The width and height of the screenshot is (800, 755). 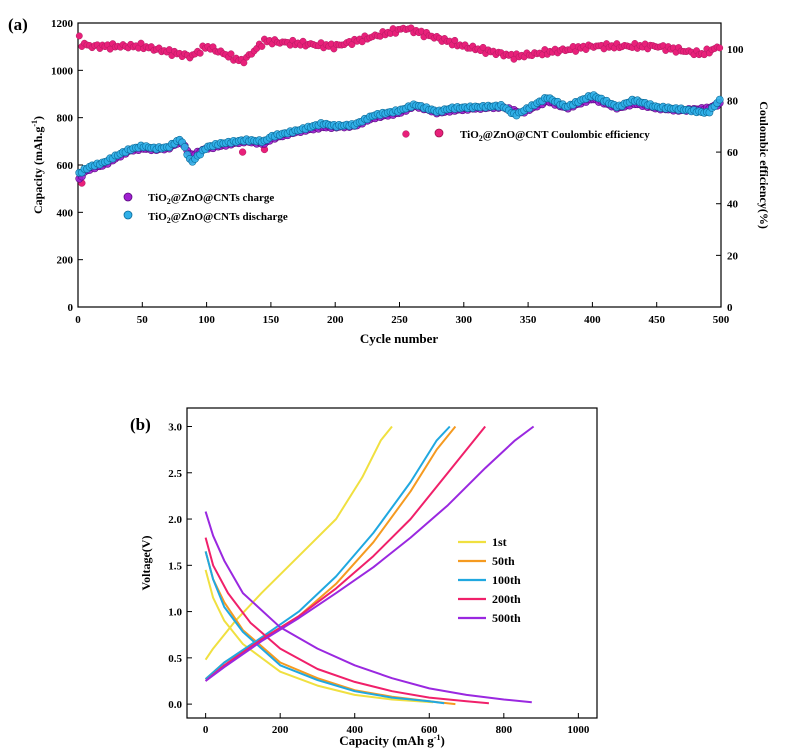 What do you see at coordinates (721, 320) in the screenshot?
I see `x-tick-label: 500` at bounding box center [721, 320].